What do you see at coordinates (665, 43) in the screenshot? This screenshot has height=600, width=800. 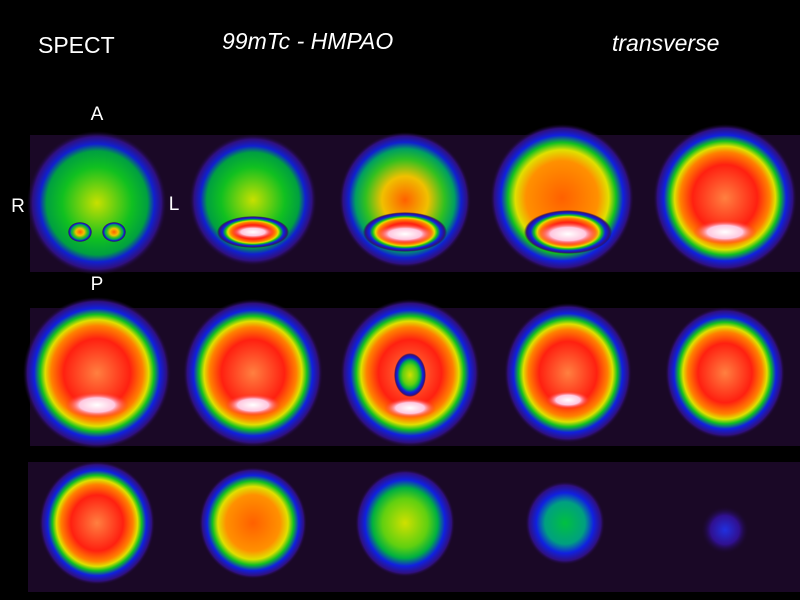 I see `plane-label: transverse` at bounding box center [665, 43].